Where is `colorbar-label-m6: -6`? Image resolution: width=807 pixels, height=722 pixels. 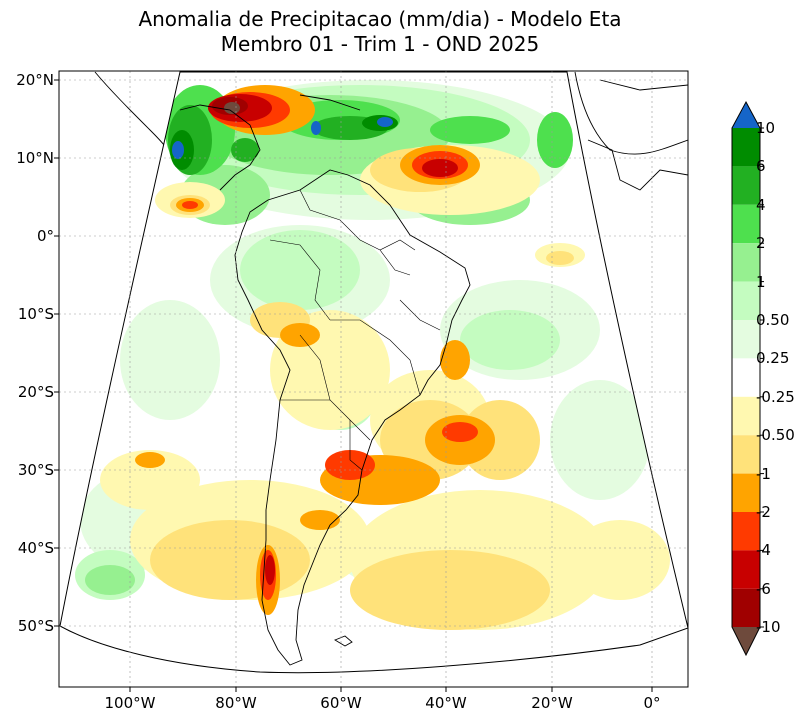 colorbar-label-m6: -6 is located at coordinates (763, 589).